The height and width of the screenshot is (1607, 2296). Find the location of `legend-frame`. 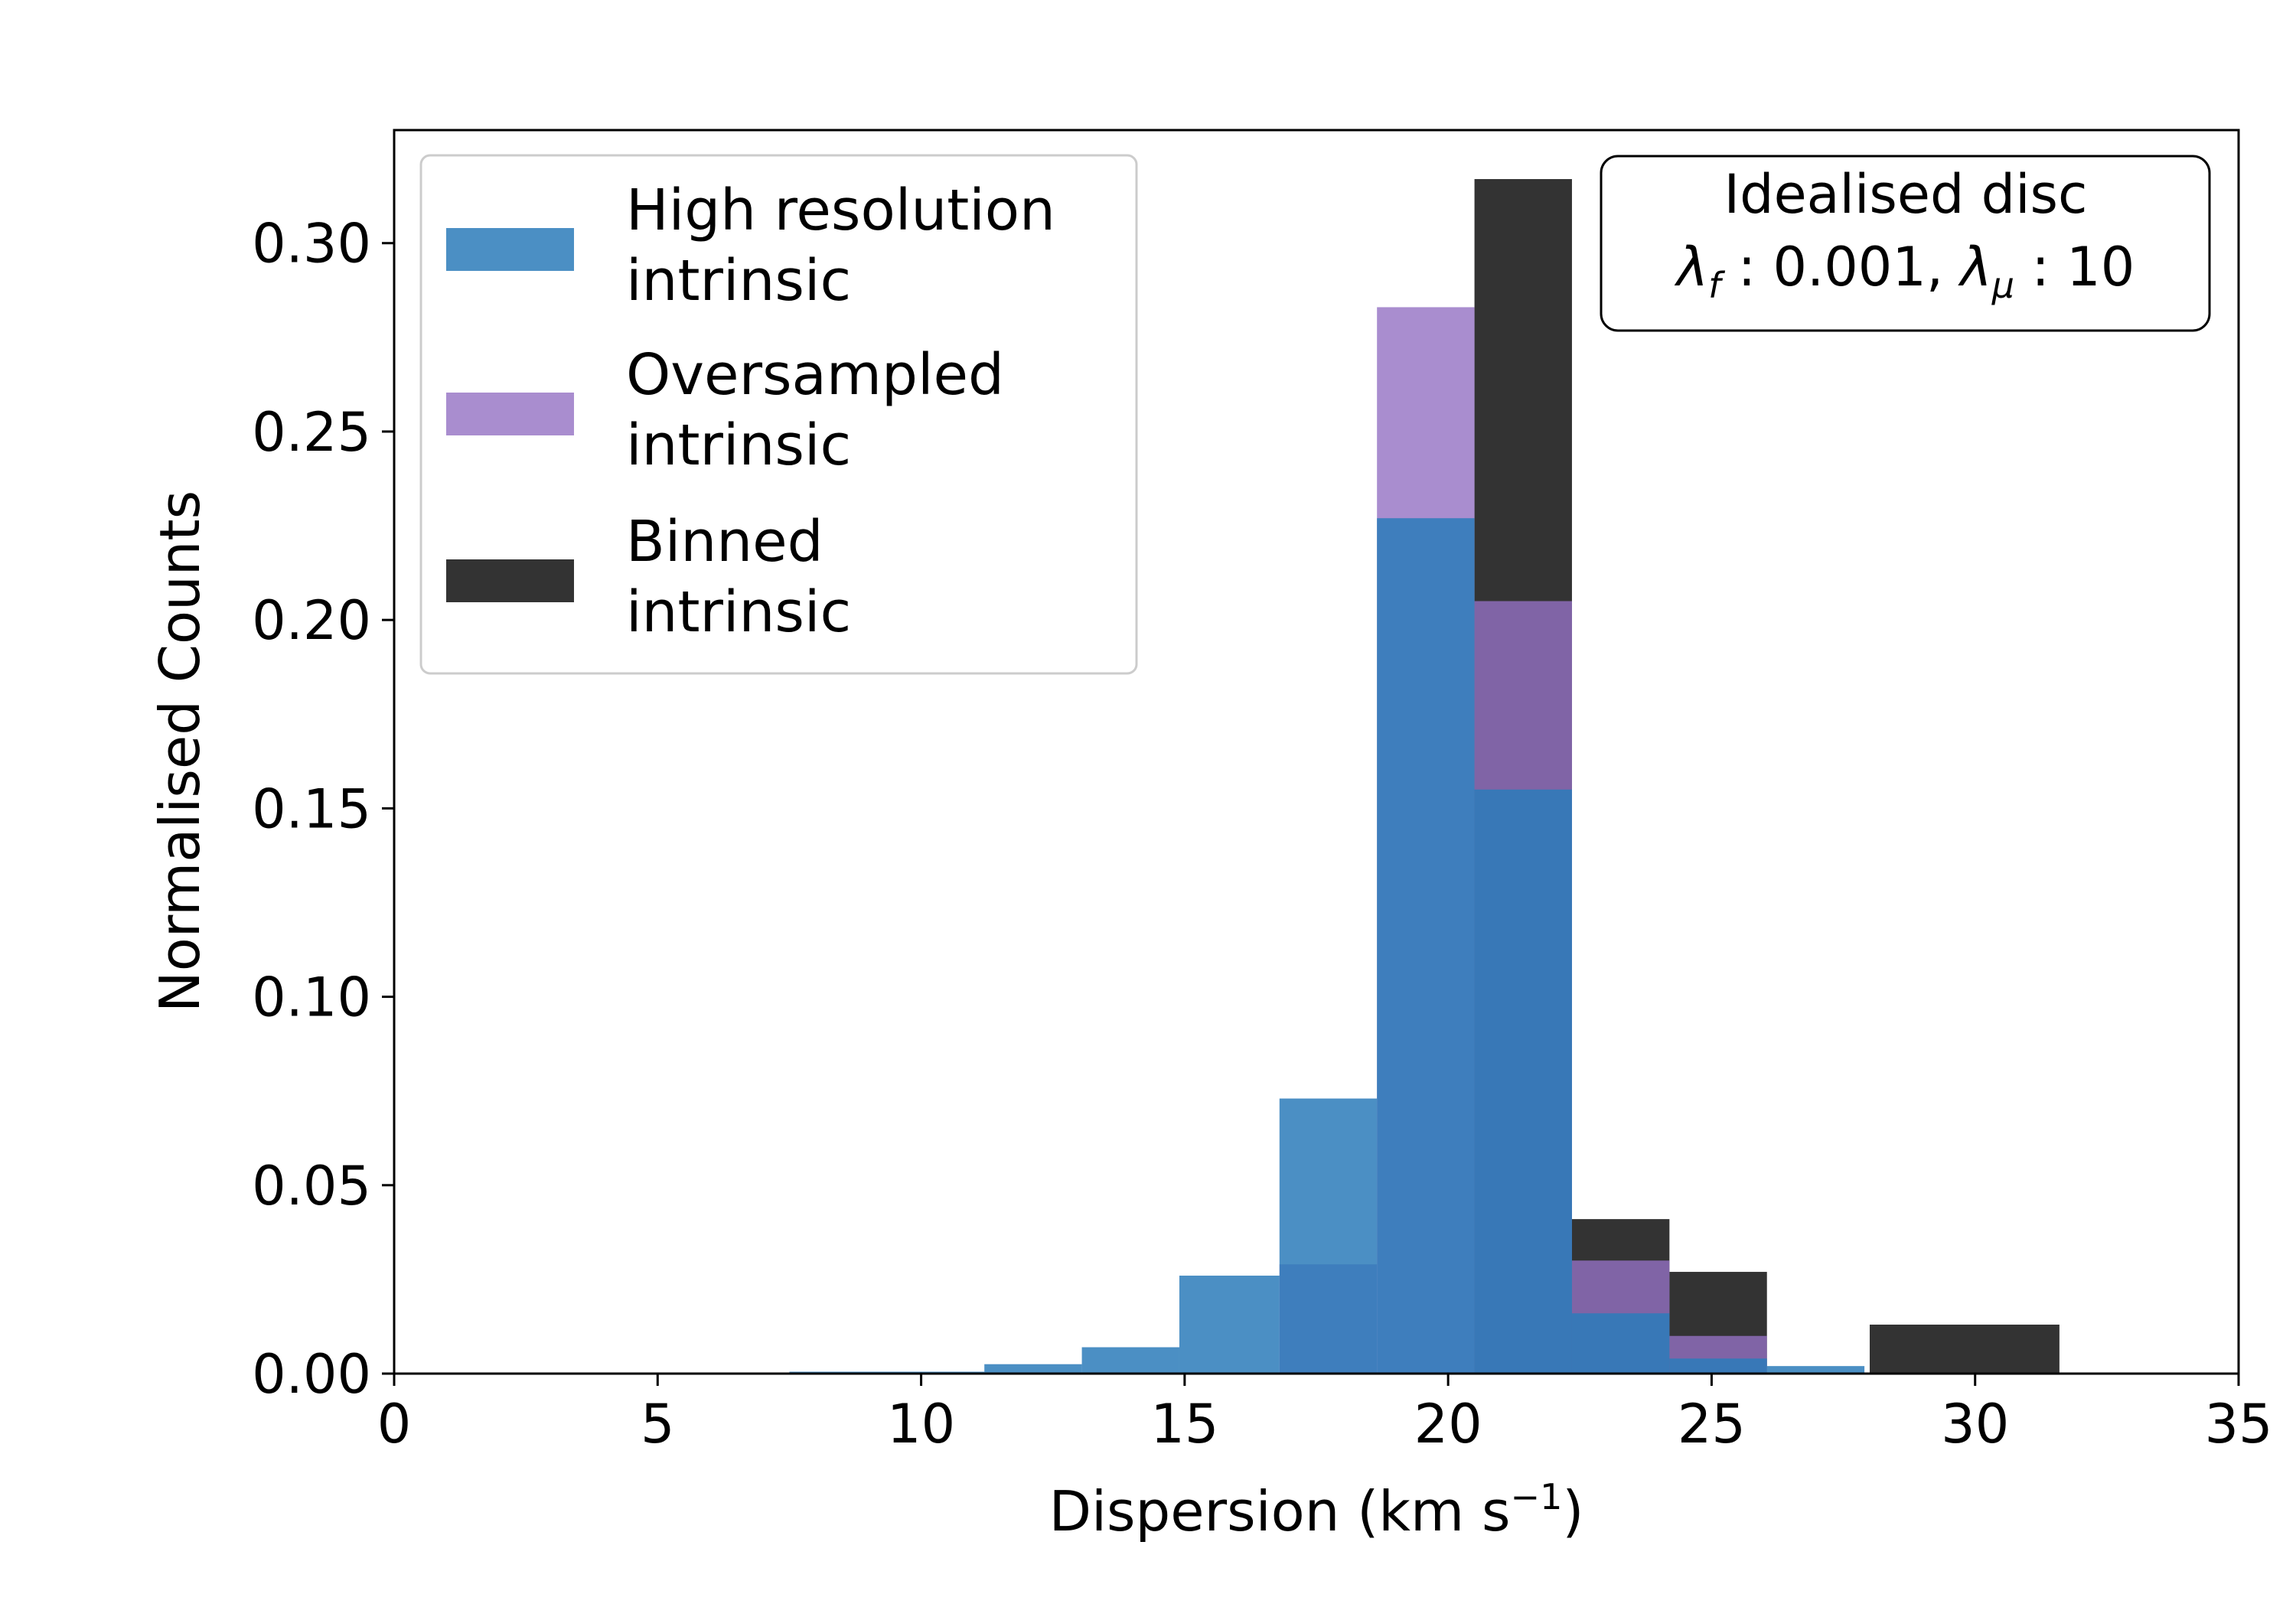

legend-frame is located at coordinates (778, 414).